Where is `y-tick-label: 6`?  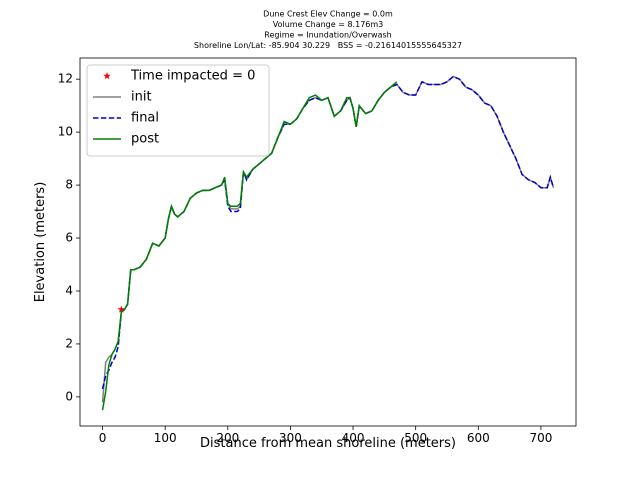 y-tick-label: 6 is located at coordinates (69, 238).